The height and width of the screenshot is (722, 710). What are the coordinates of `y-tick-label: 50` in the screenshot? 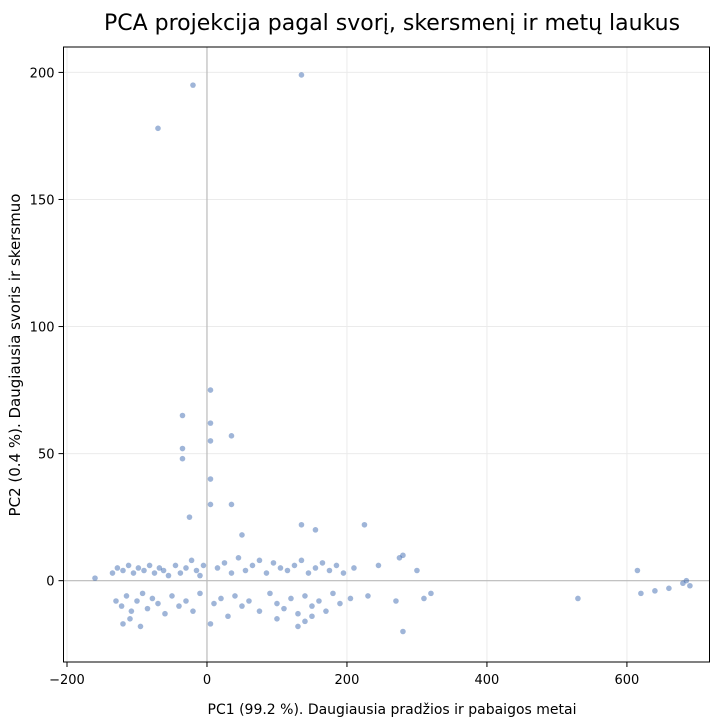 It's located at (46, 455).